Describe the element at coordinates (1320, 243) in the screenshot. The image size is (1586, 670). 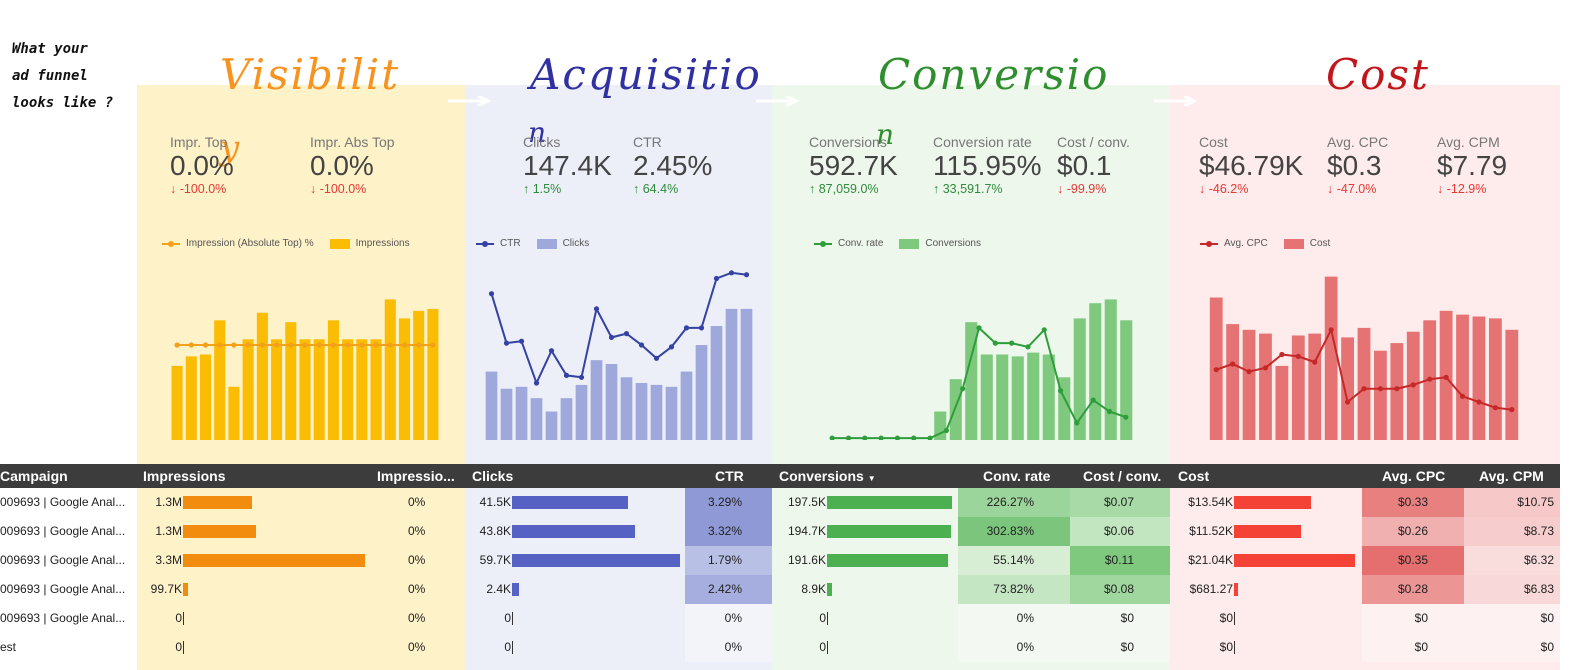
I see `legend-label: Cost` at that location.